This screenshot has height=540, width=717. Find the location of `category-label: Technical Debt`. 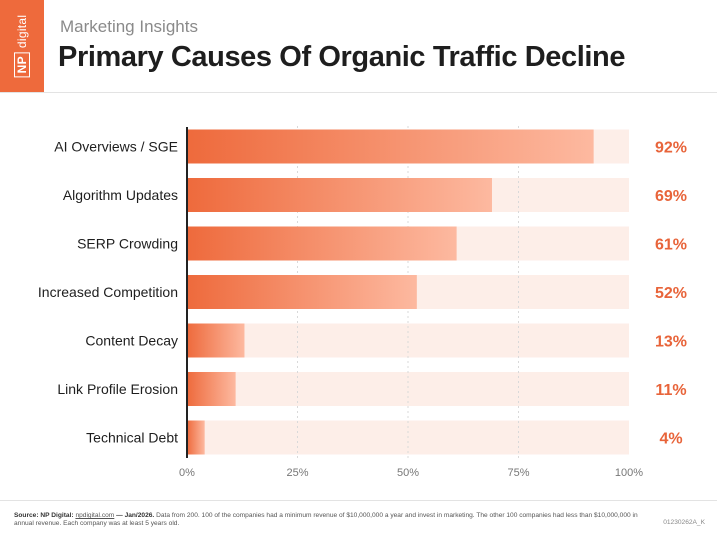

category-label: Technical Debt is located at coordinates (132, 438).